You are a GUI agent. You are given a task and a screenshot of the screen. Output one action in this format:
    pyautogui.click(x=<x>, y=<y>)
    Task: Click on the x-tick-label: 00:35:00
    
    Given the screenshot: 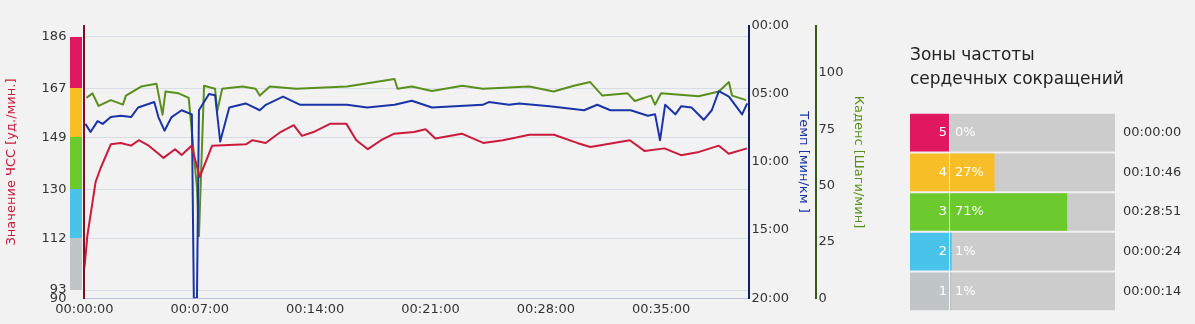 What is the action you would take?
    pyautogui.click(x=661, y=309)
    